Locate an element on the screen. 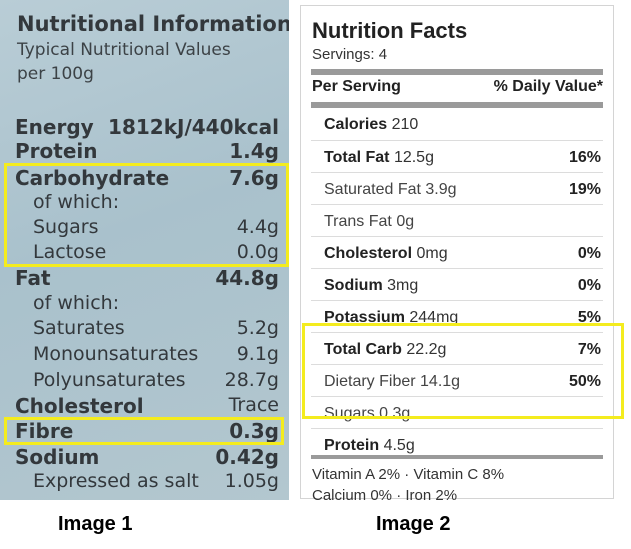 Image resolution: width=631 pixels, height=549 pixels. nutrient-percent: 16% is located at coordinates (584, 157).